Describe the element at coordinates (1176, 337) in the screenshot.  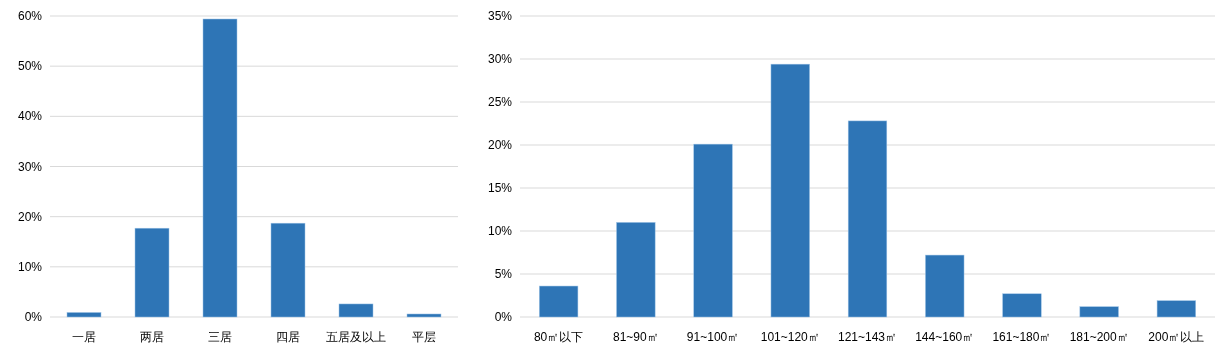
I see `x-tick-label: 200㎡以上` at that location.